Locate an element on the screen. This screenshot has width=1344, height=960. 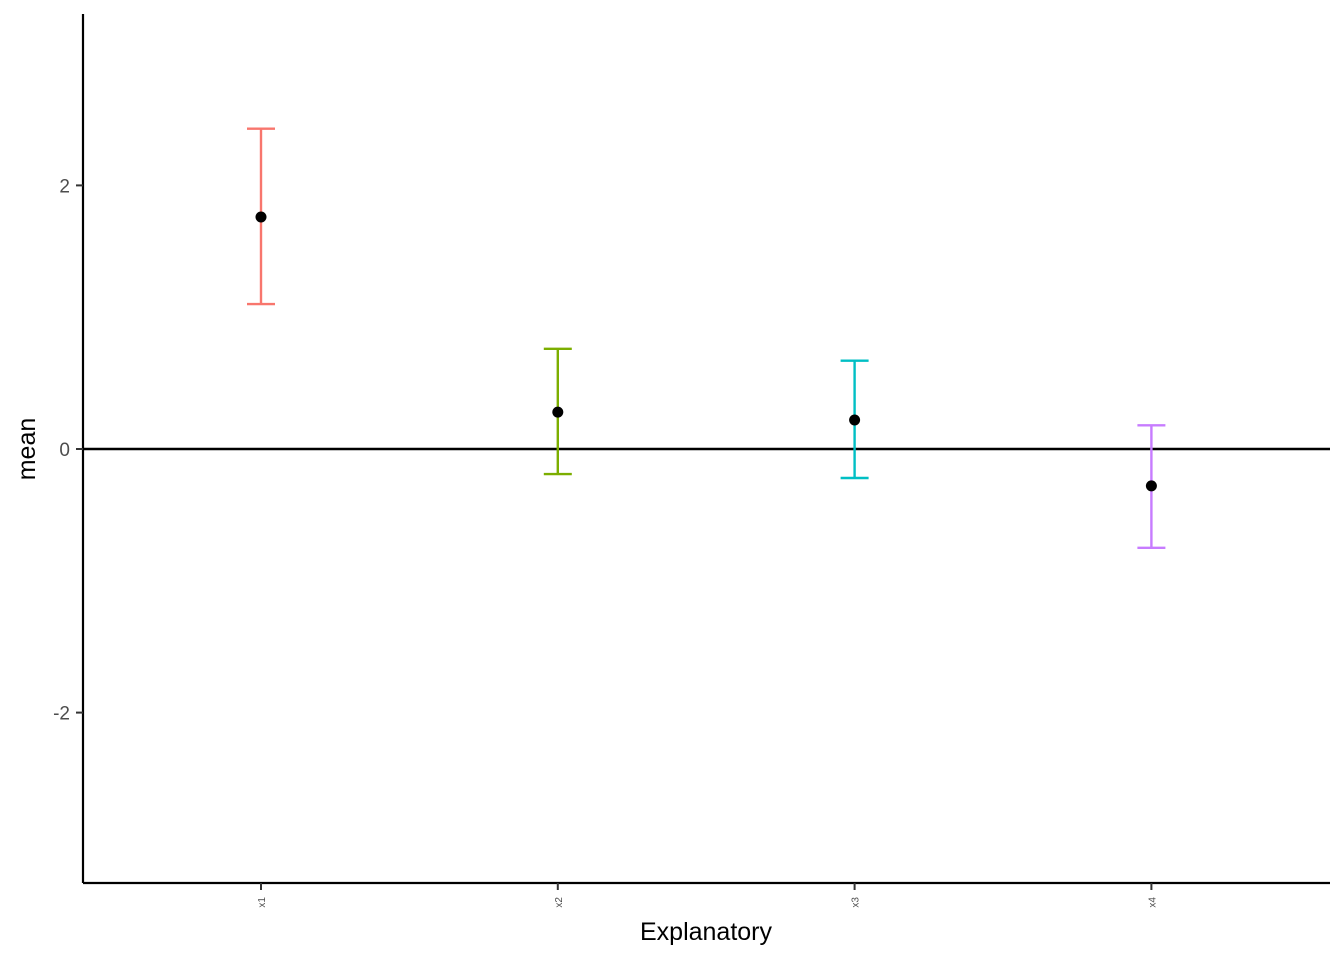
x-tick-label: x4 is located at coordinates (1152, 902).